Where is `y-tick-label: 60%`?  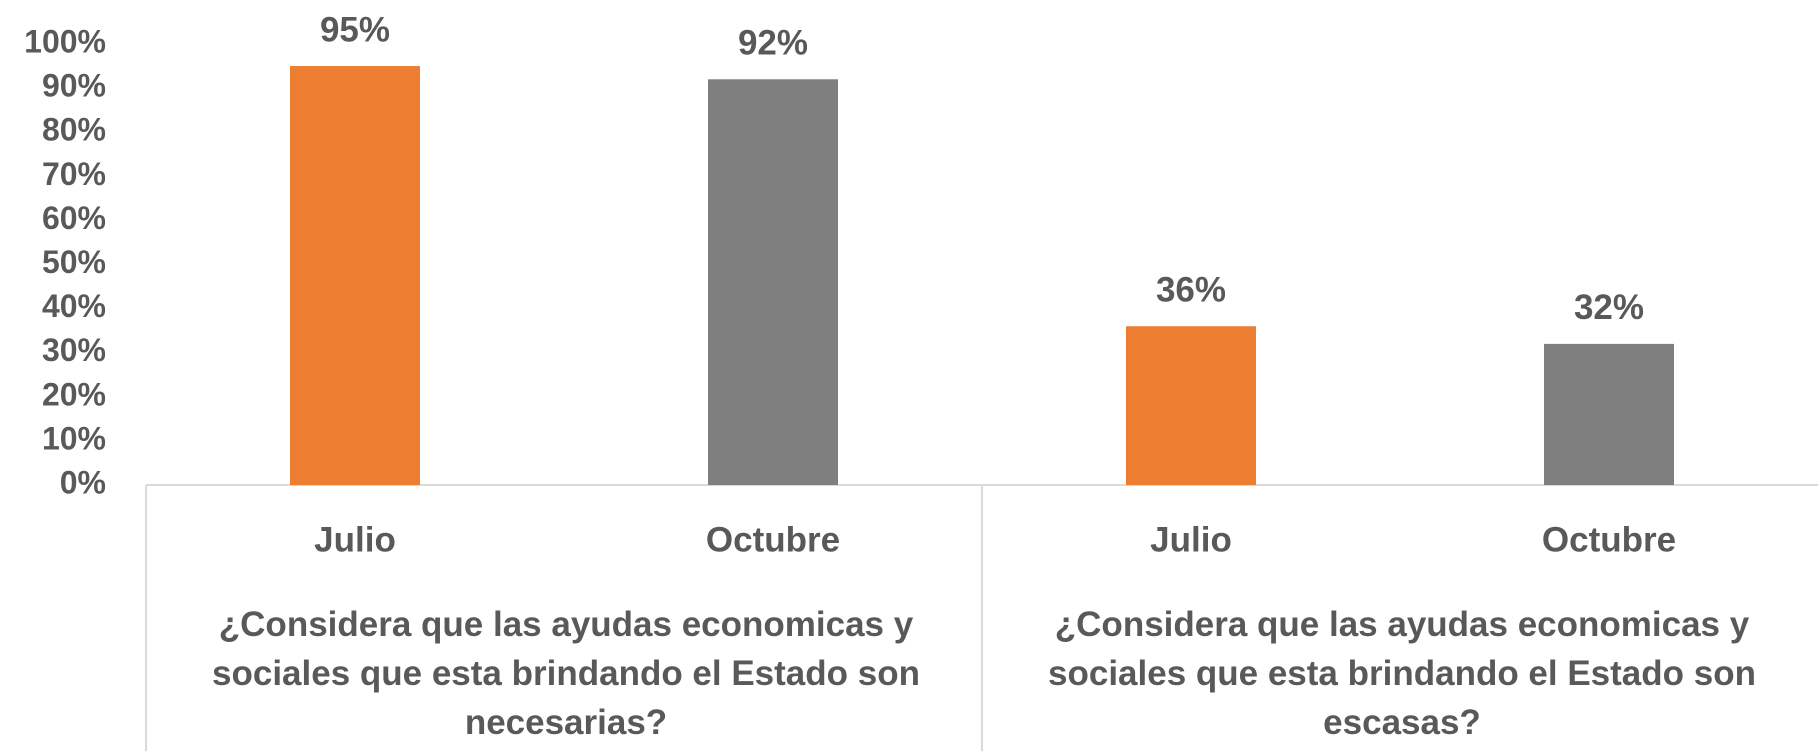
y-tick-label: 60% is located at coordinates (74, 218).